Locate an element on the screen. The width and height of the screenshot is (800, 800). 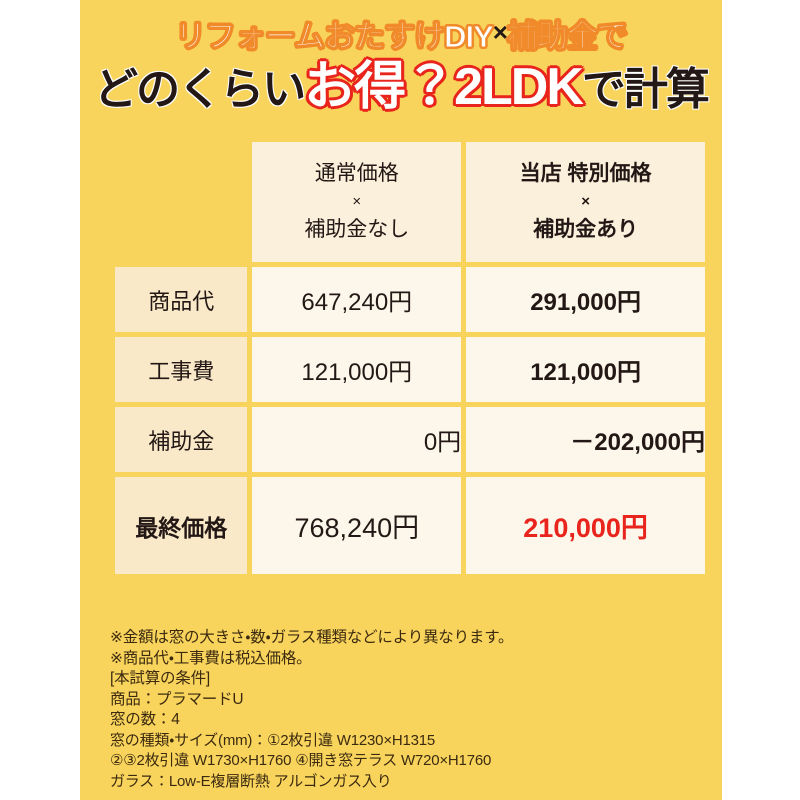
table-row: 補助金 0円 －202,000円 is located at coordinates (410, 439).